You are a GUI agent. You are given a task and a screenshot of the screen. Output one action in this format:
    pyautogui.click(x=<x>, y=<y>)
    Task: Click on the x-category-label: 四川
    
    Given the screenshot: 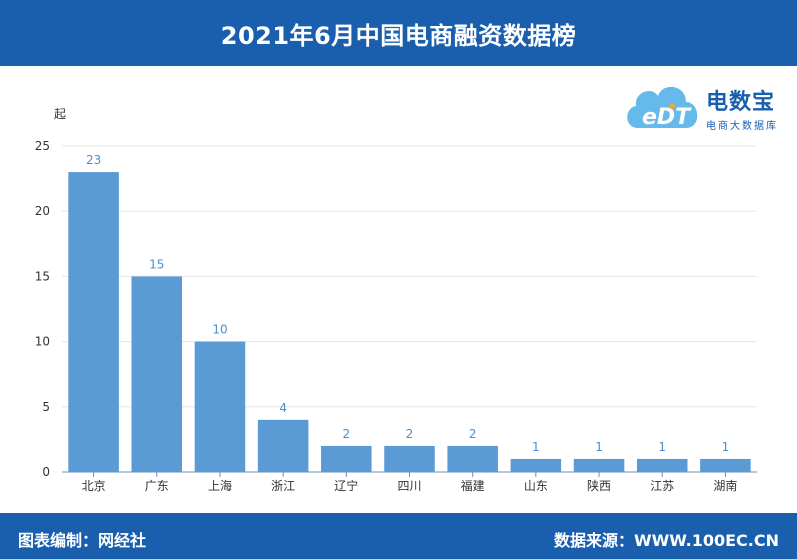 What is the action you would take?
    pyautogui.click(x=409, y=486)
    